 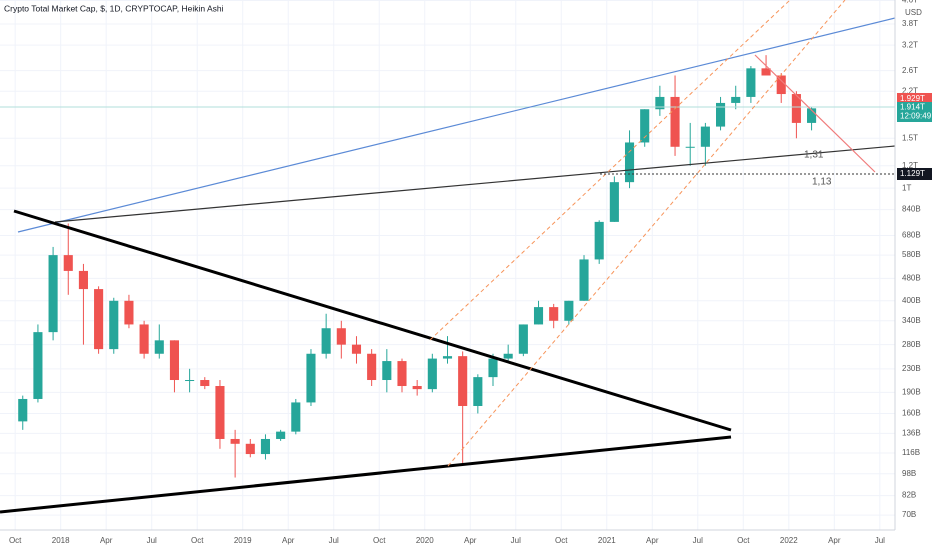 I want to click on y-tick-label: 98B, so click(x=909, y=473).